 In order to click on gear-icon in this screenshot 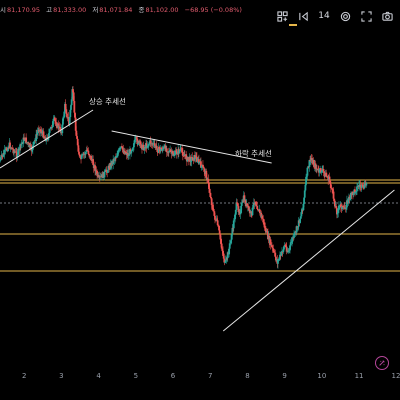, I will do `click(345, 16)`.